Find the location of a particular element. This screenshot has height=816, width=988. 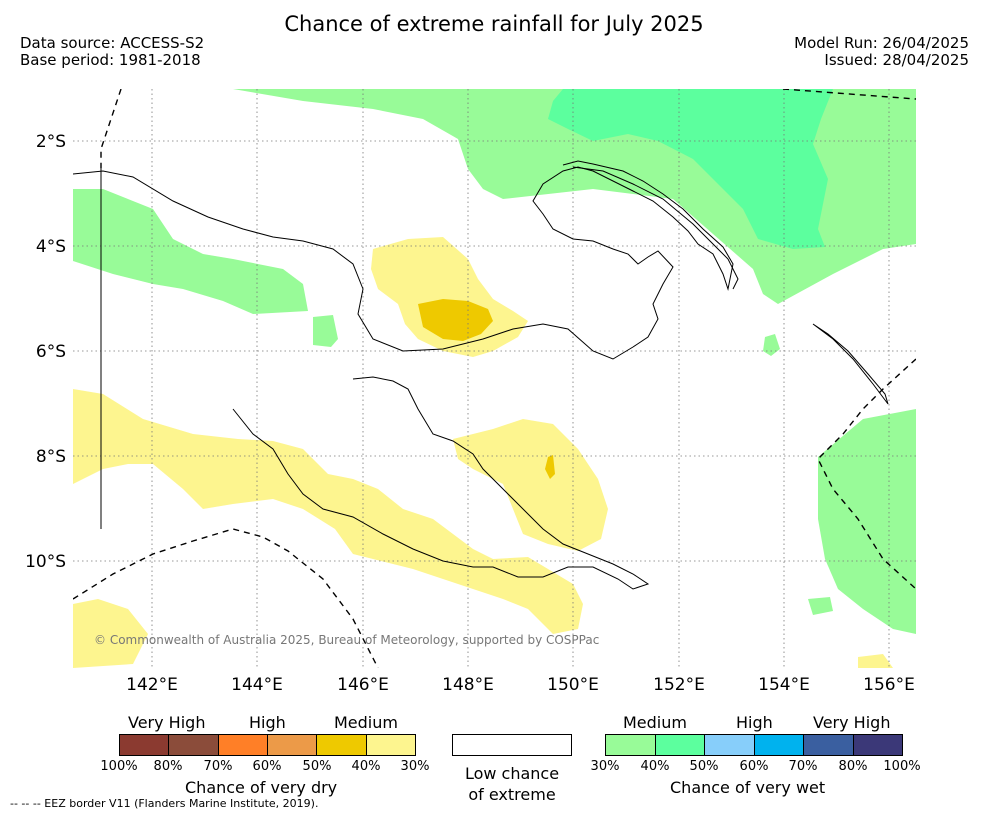

wet-region-south is located at coordinates (820, 606).